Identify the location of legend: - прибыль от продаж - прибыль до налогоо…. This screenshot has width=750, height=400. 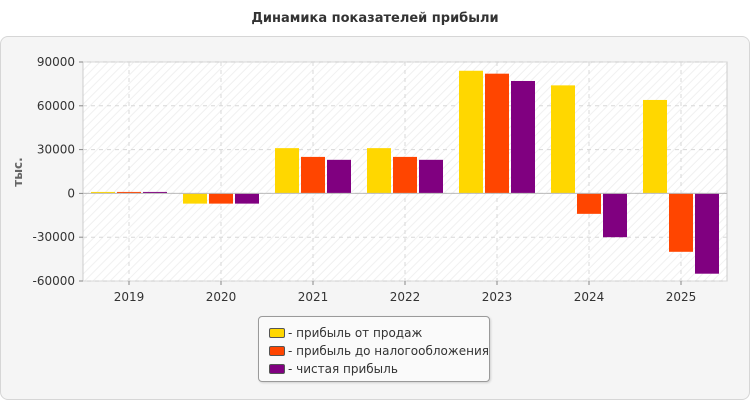
(374, 349).